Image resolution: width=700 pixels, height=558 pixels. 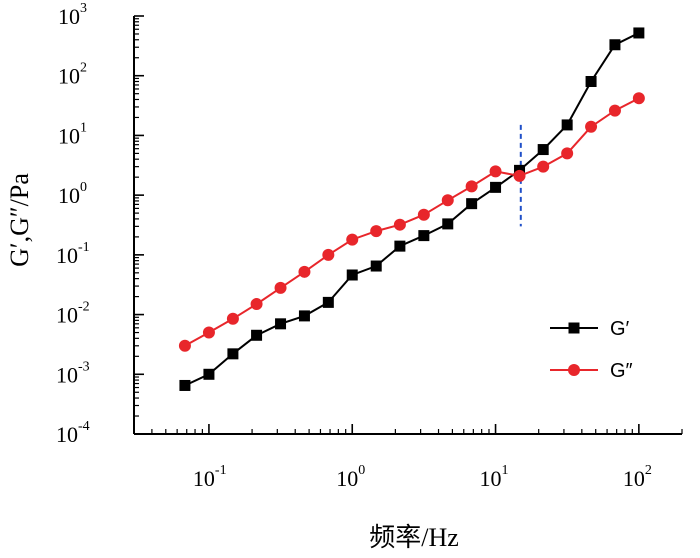 What do you see at coordinates (621, 371) in the screenshot?
I see `legend-label: G″` at bounding box center [621, 371].